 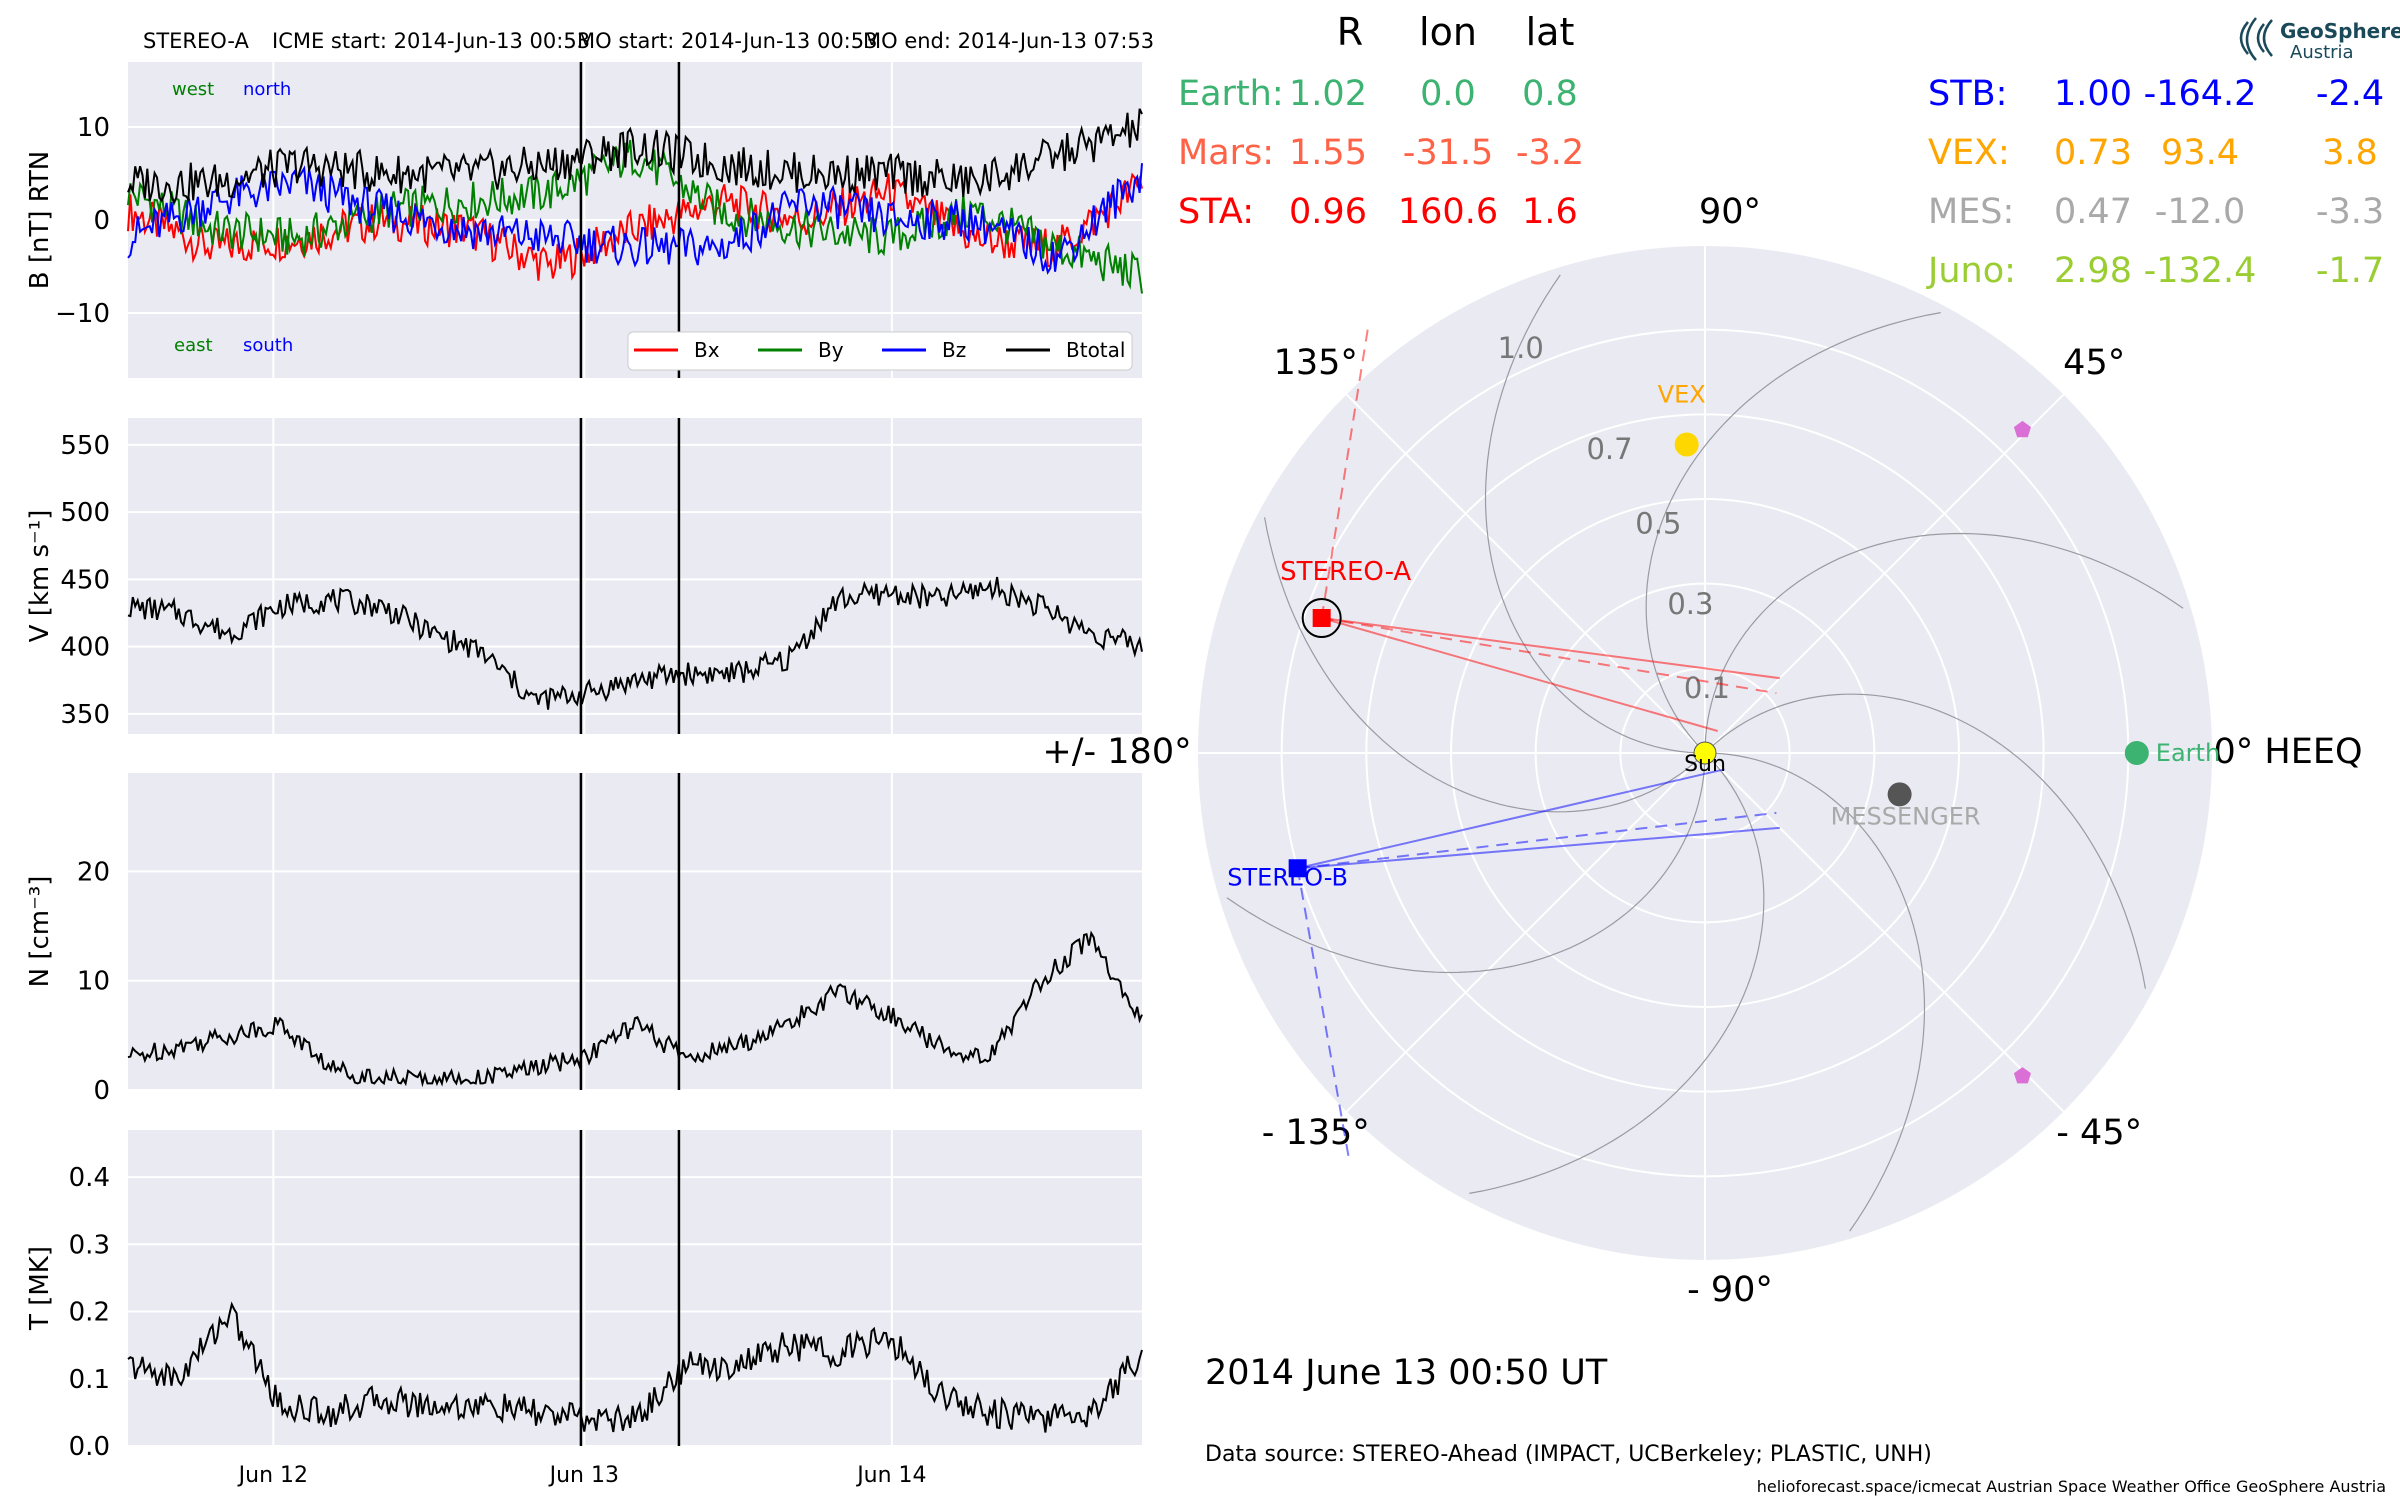 What do you see at coordinates (831, 350) in the screenshot?
I see `legend-label-by: By` at bounding box center [831, 350].